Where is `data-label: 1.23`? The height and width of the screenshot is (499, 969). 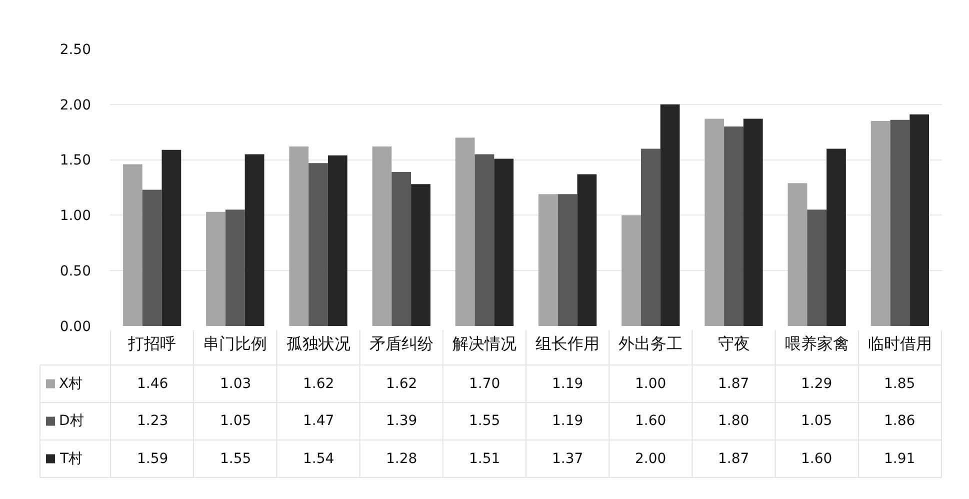
data-label: 1.23 is located at coordinates (152, 421).